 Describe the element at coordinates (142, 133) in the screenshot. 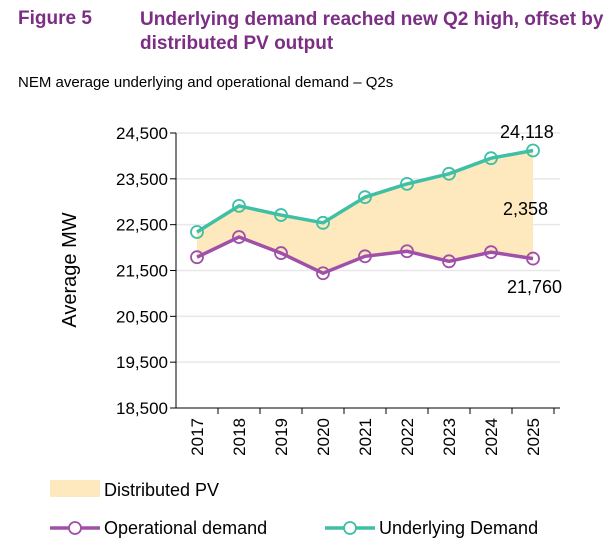

I see `y-tick-label: 24,500` at that location.